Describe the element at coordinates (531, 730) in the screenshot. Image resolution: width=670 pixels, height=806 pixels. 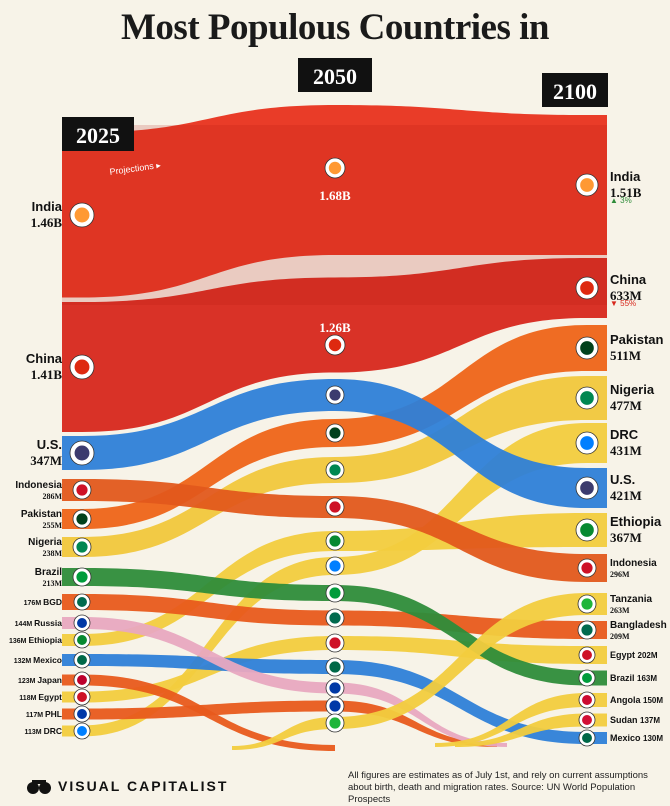
I see `flow-band-sudan` at that location.